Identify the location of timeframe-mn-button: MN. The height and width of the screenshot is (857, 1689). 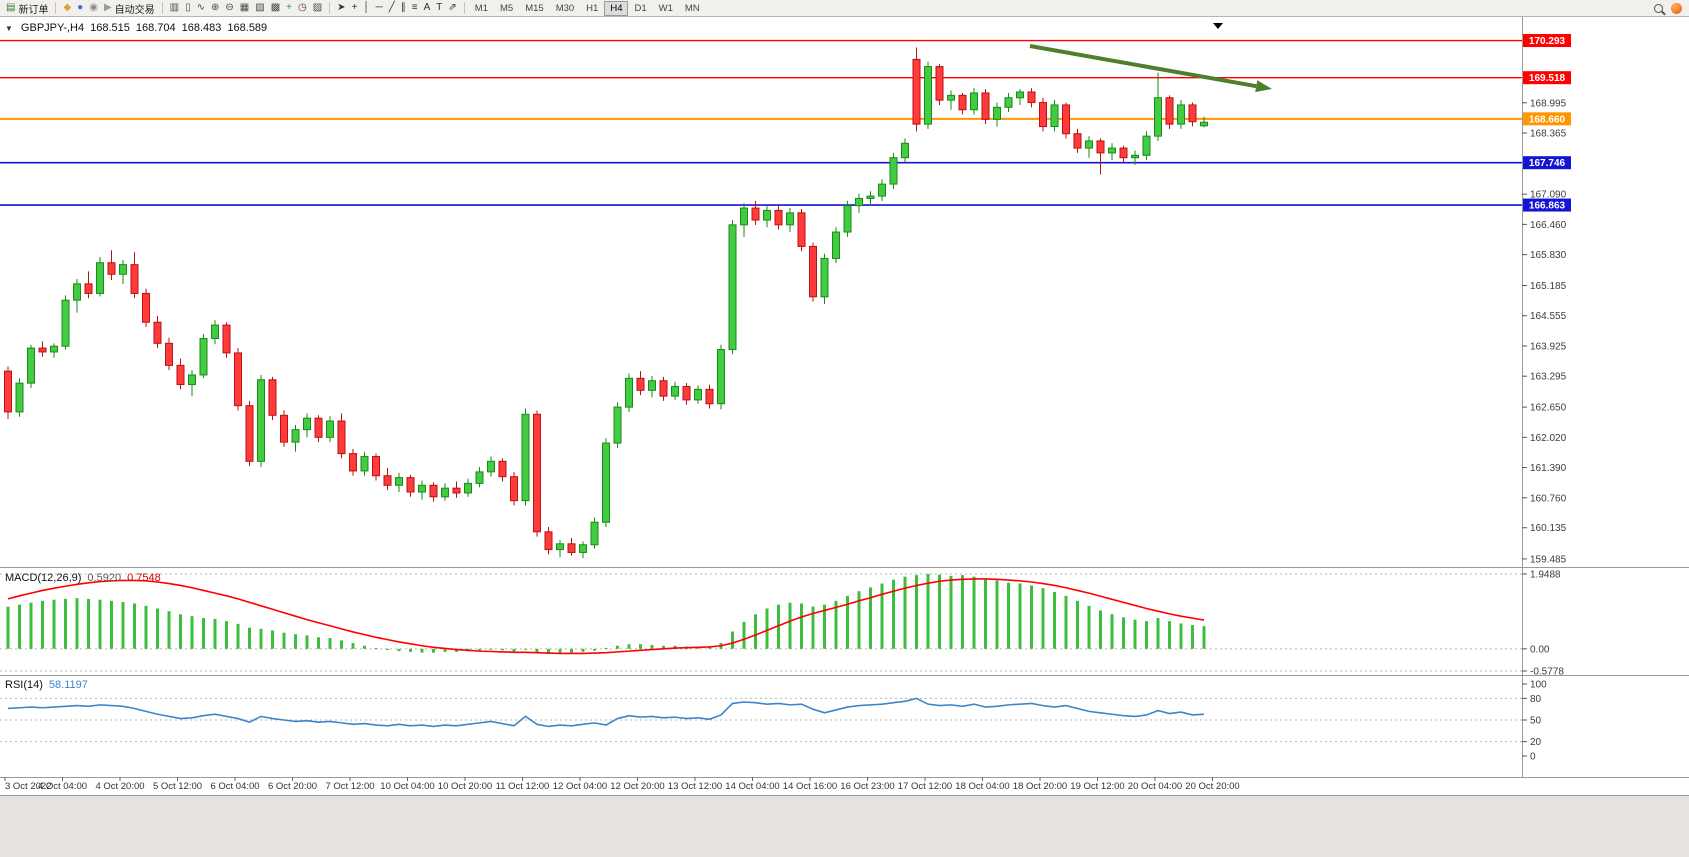
(692, 8).